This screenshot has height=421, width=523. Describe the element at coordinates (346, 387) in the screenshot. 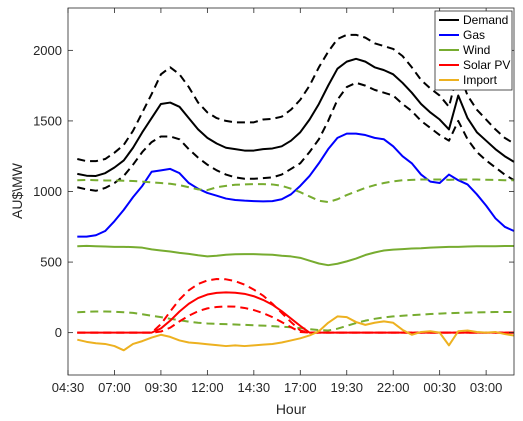

I see `x-tick-label: 19:30` at that location.